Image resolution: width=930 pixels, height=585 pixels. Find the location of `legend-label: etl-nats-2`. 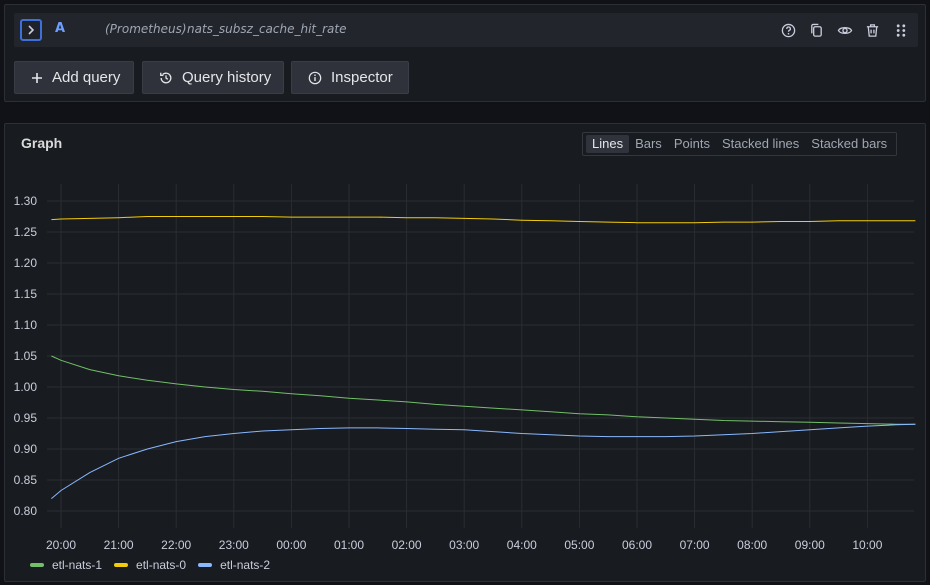

legend-label: etl-nats-2 is located at coordinates (245, 565).